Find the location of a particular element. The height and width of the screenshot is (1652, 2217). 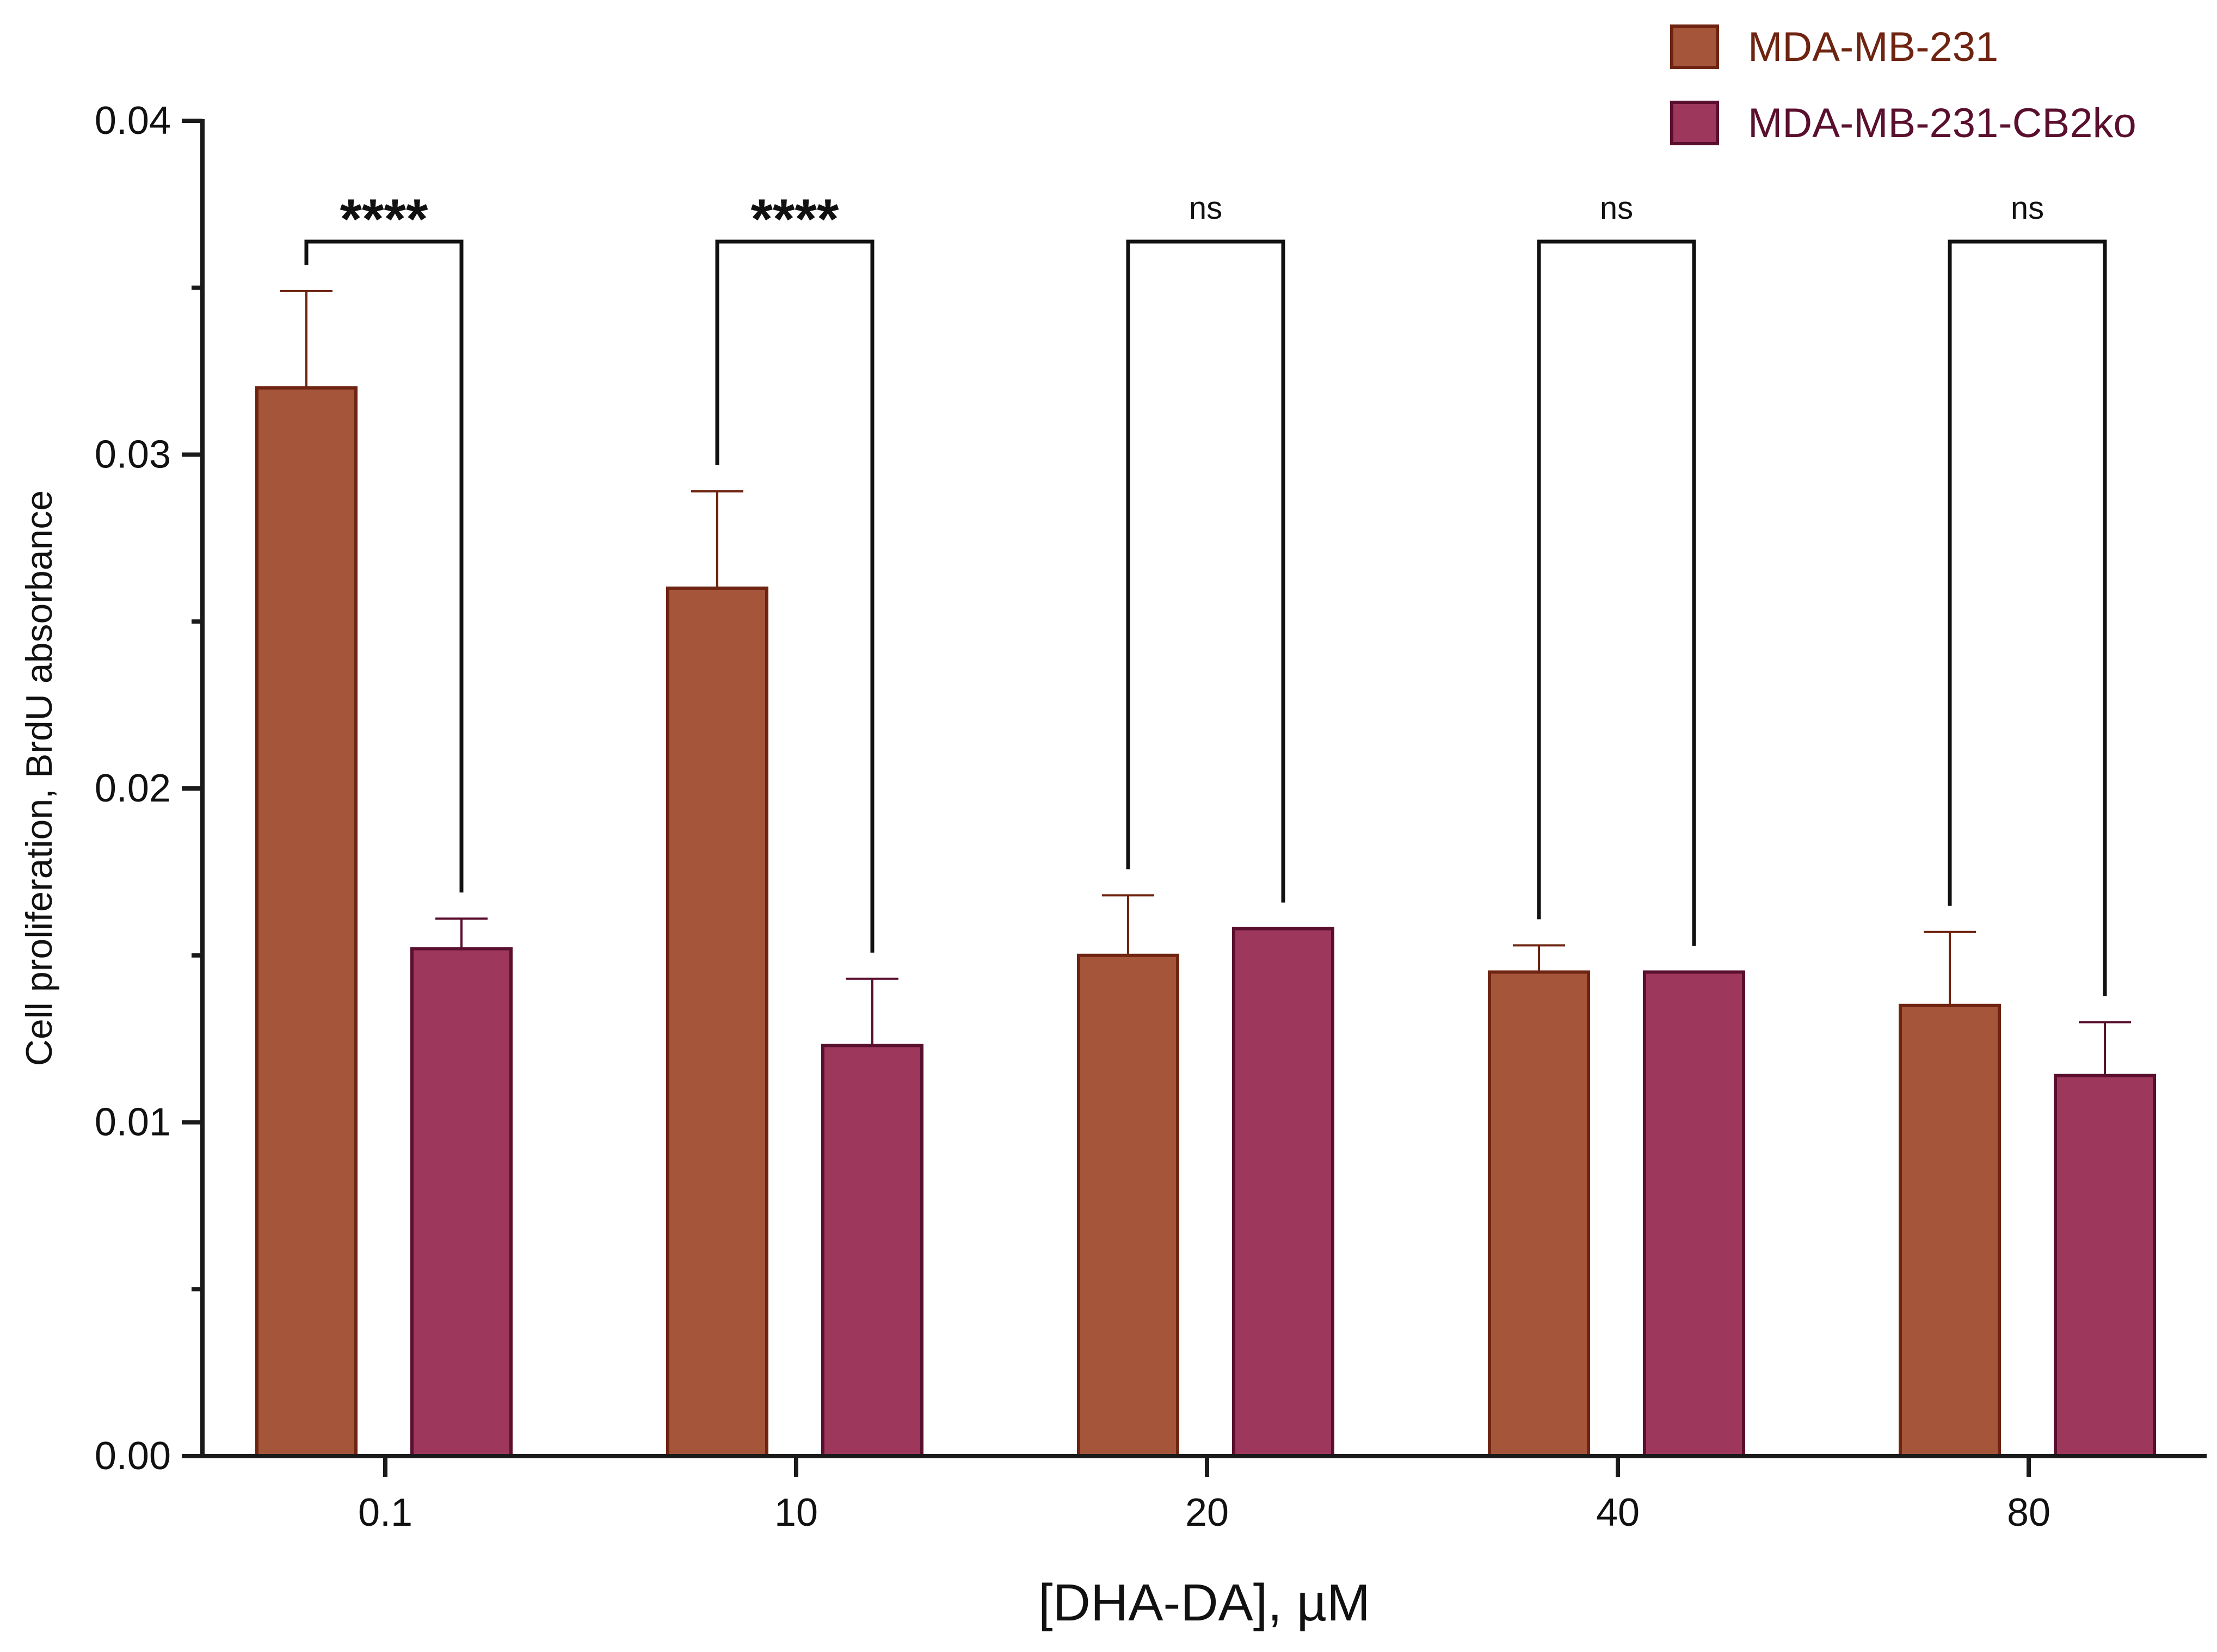

legend-label: MDA-MB-231 is located at coordinates (1873, 47).